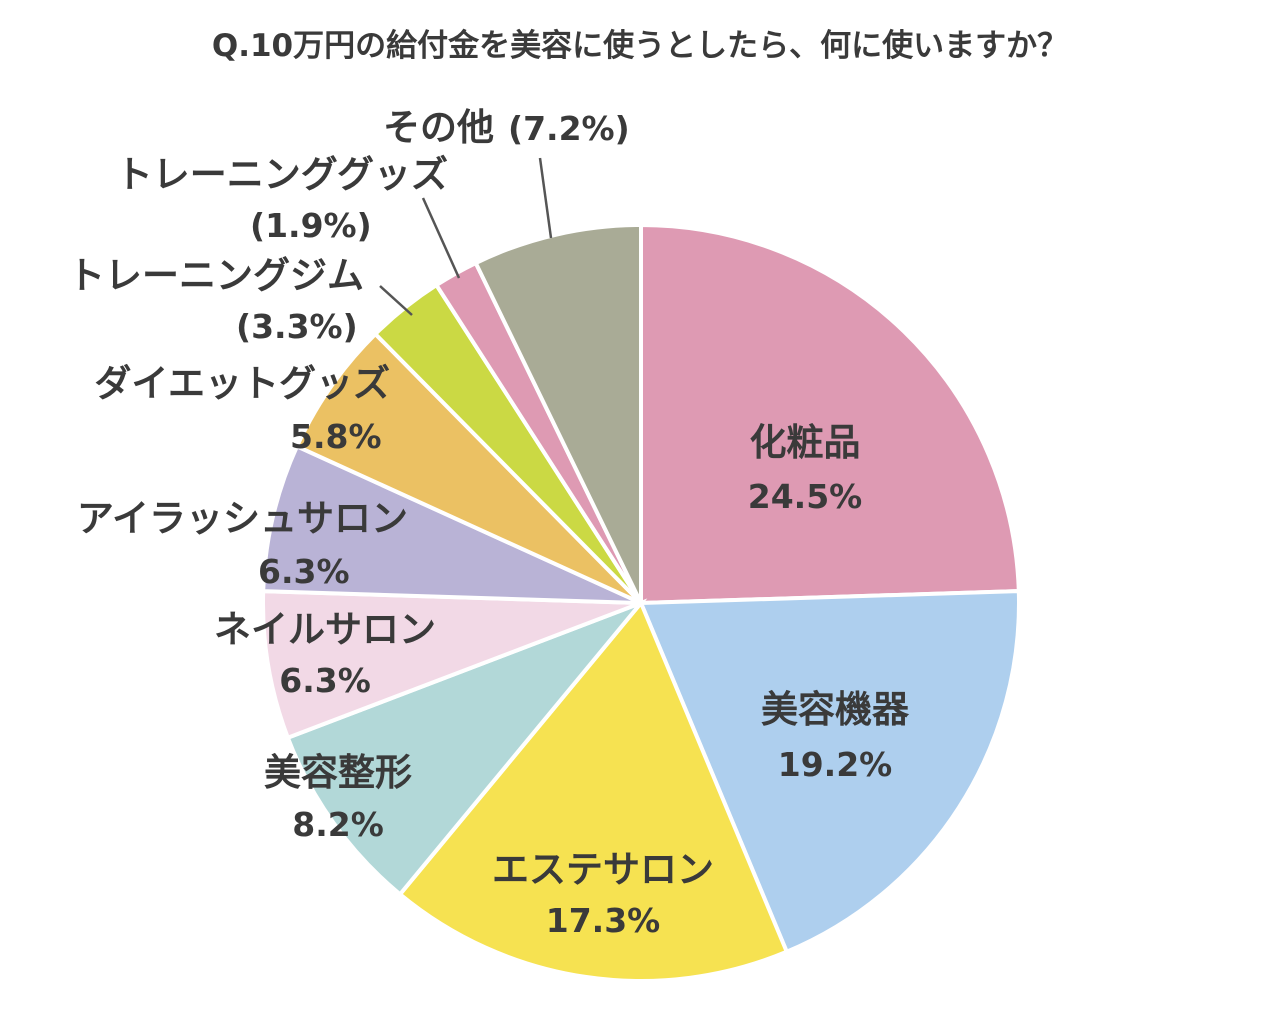 The image size is (1280, 1010). Describe the element at coordinates (242, 383) in the screenshot. I see `slice-label-7: ダイエットグッズ` at that location.